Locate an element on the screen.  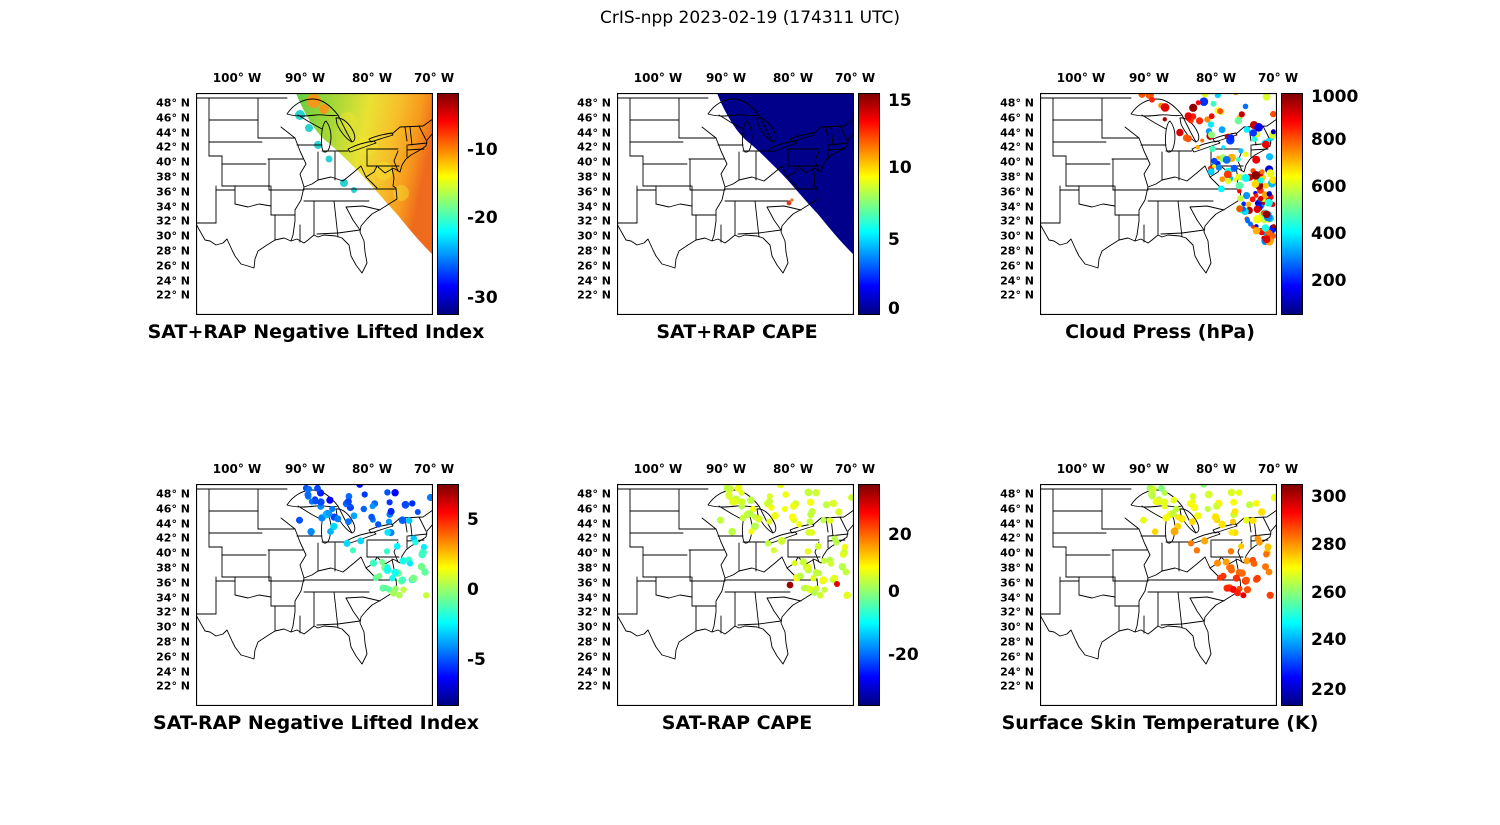
lat-tick-label: 36° N is located at coordinates (594, 583).